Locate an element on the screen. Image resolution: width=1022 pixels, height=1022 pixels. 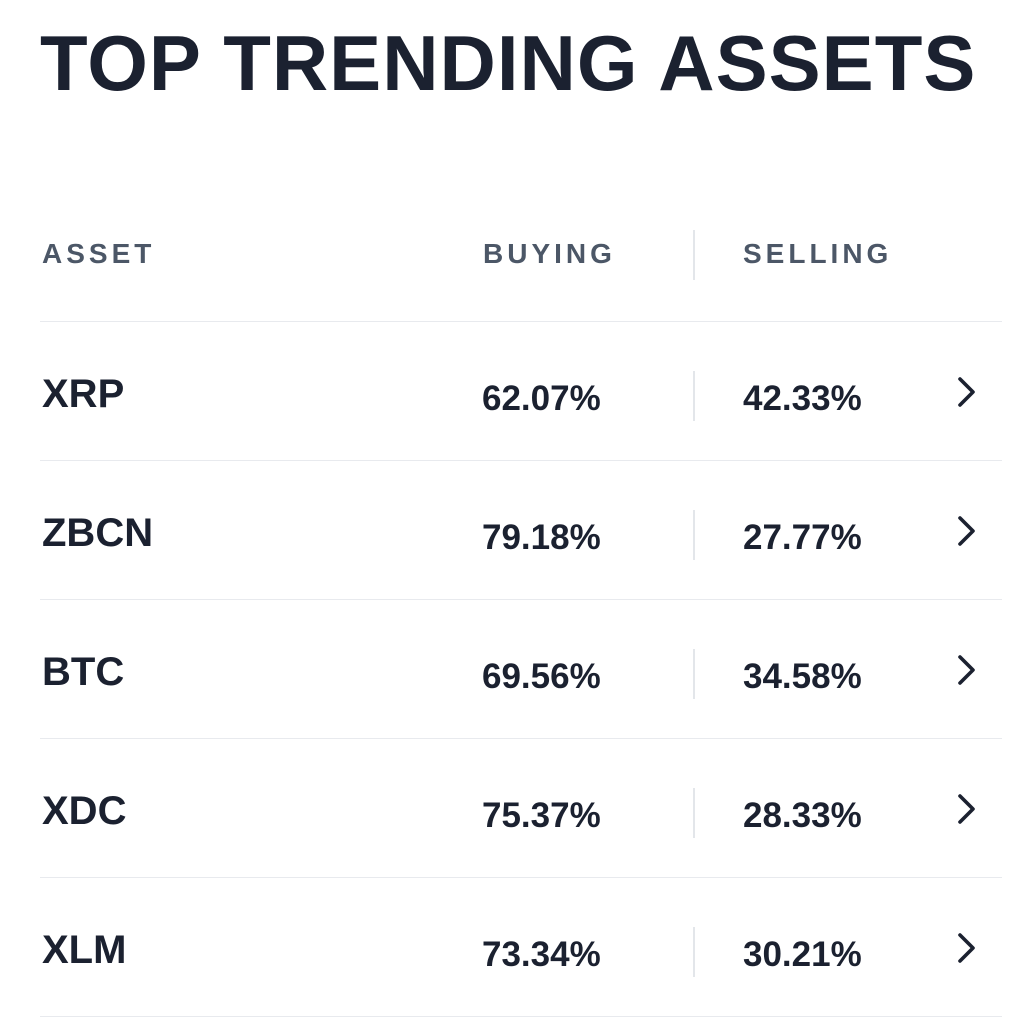
column-header-asset: ASSET is located at coordinates (99, 253).